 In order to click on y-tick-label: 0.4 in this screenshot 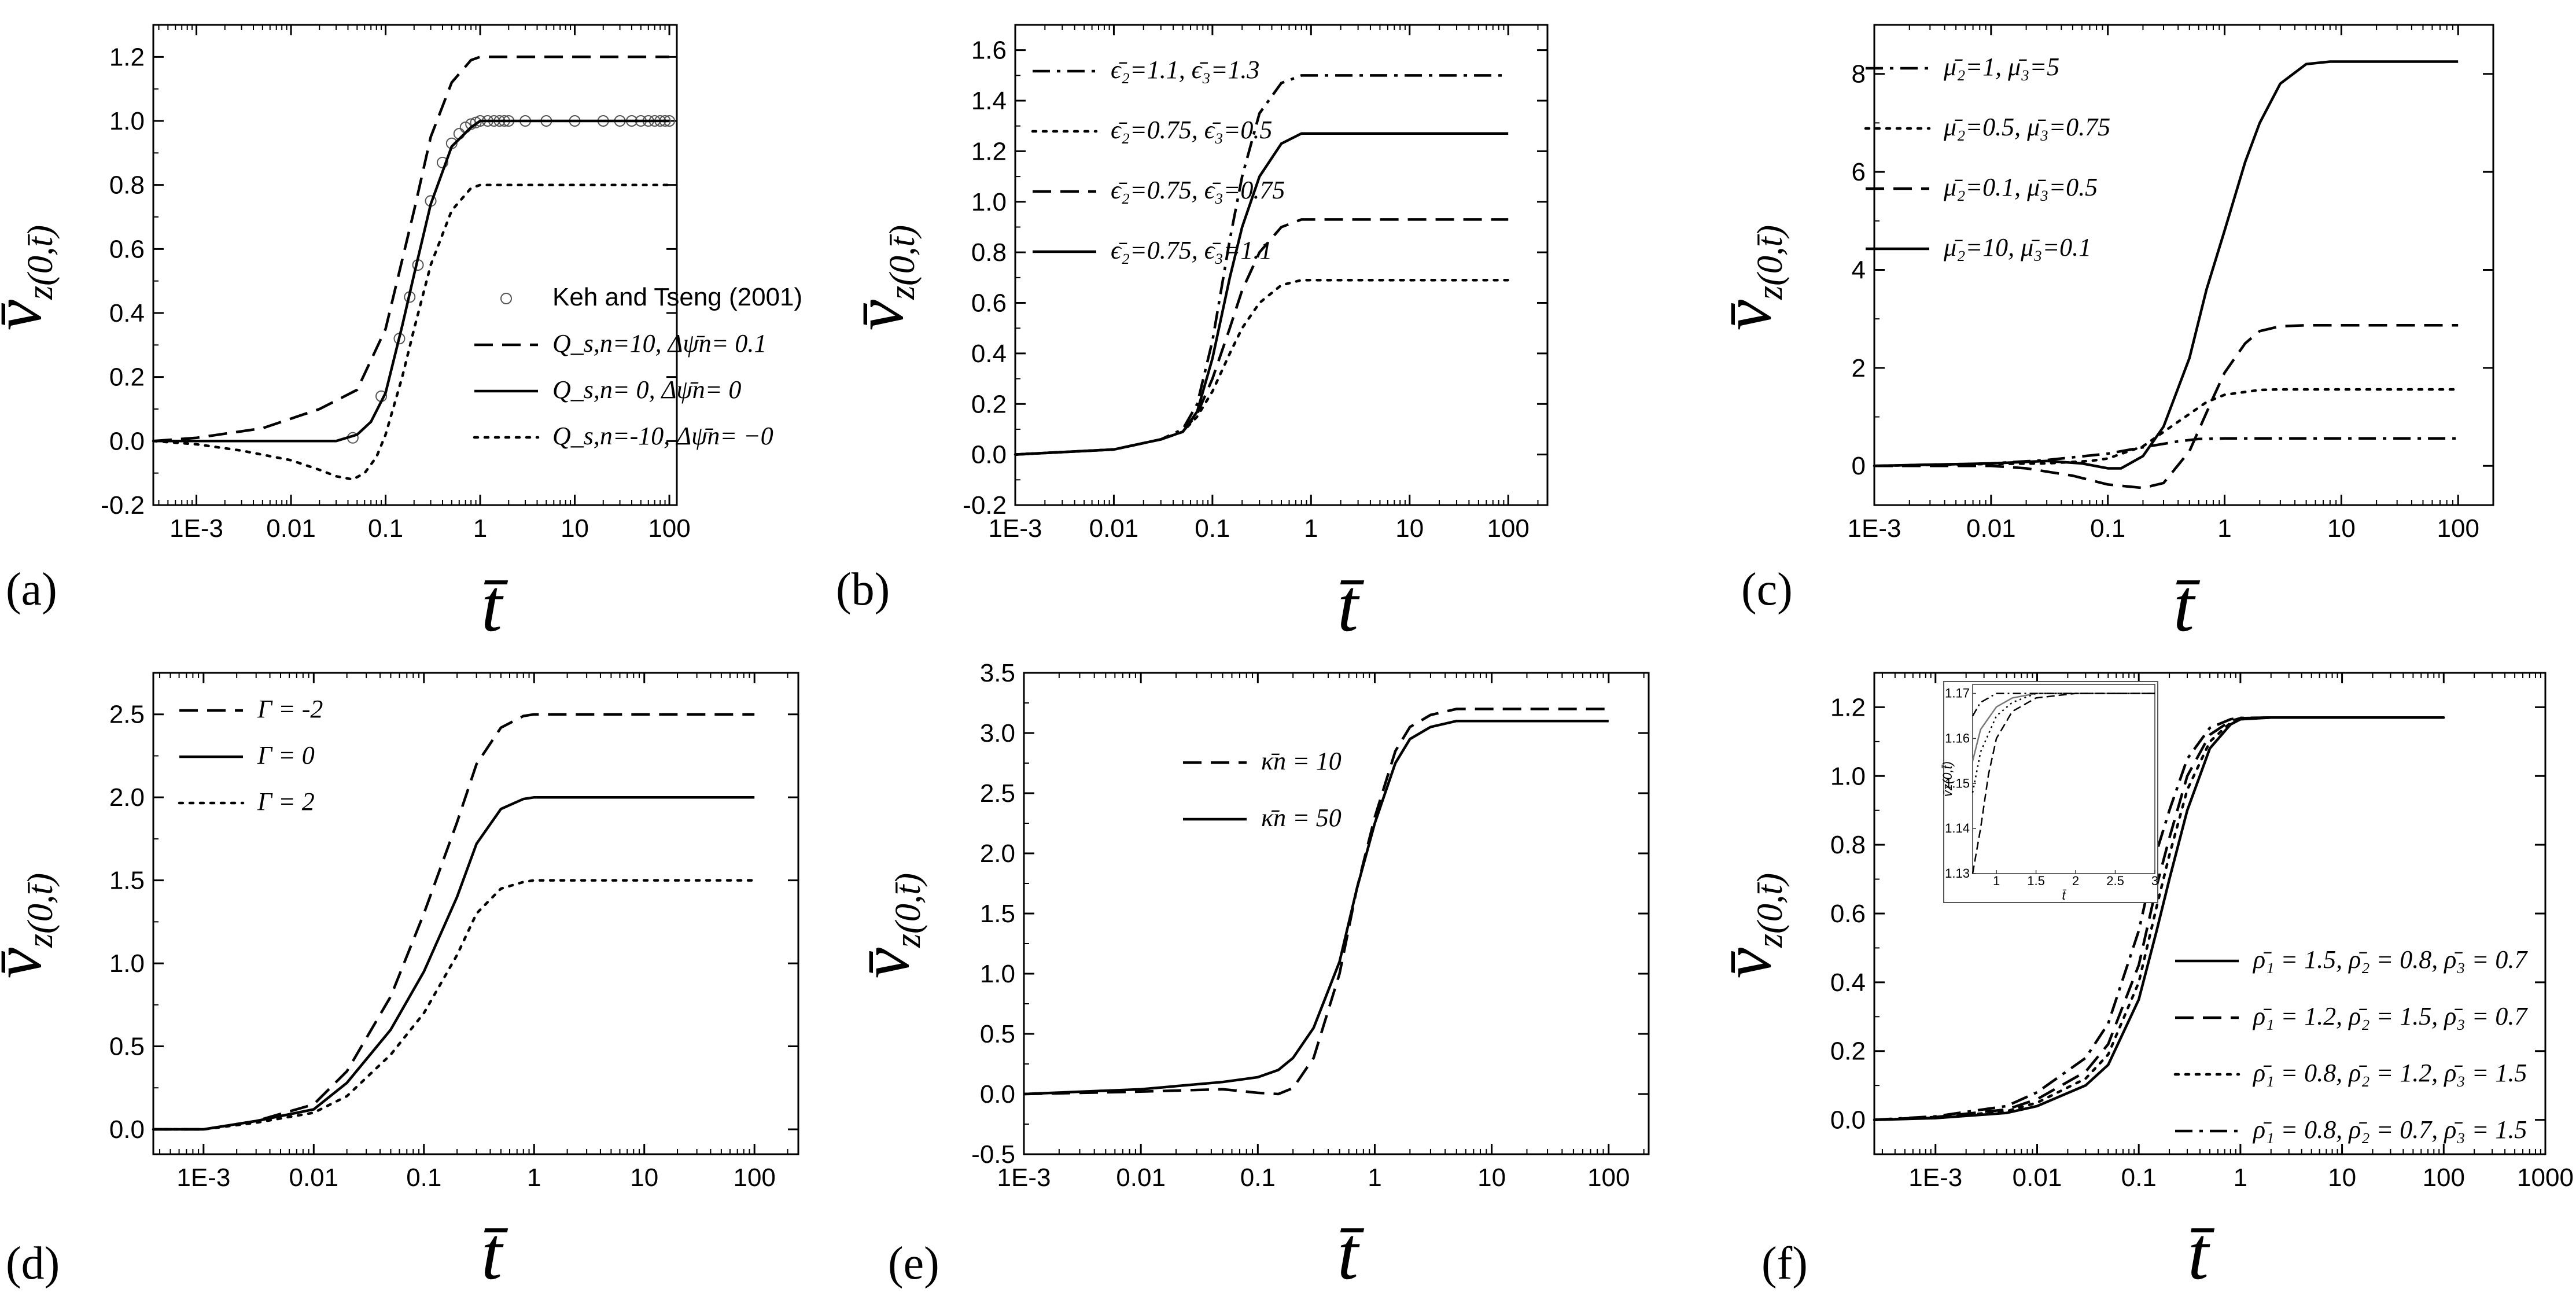, I will do `click(989, 354)`.